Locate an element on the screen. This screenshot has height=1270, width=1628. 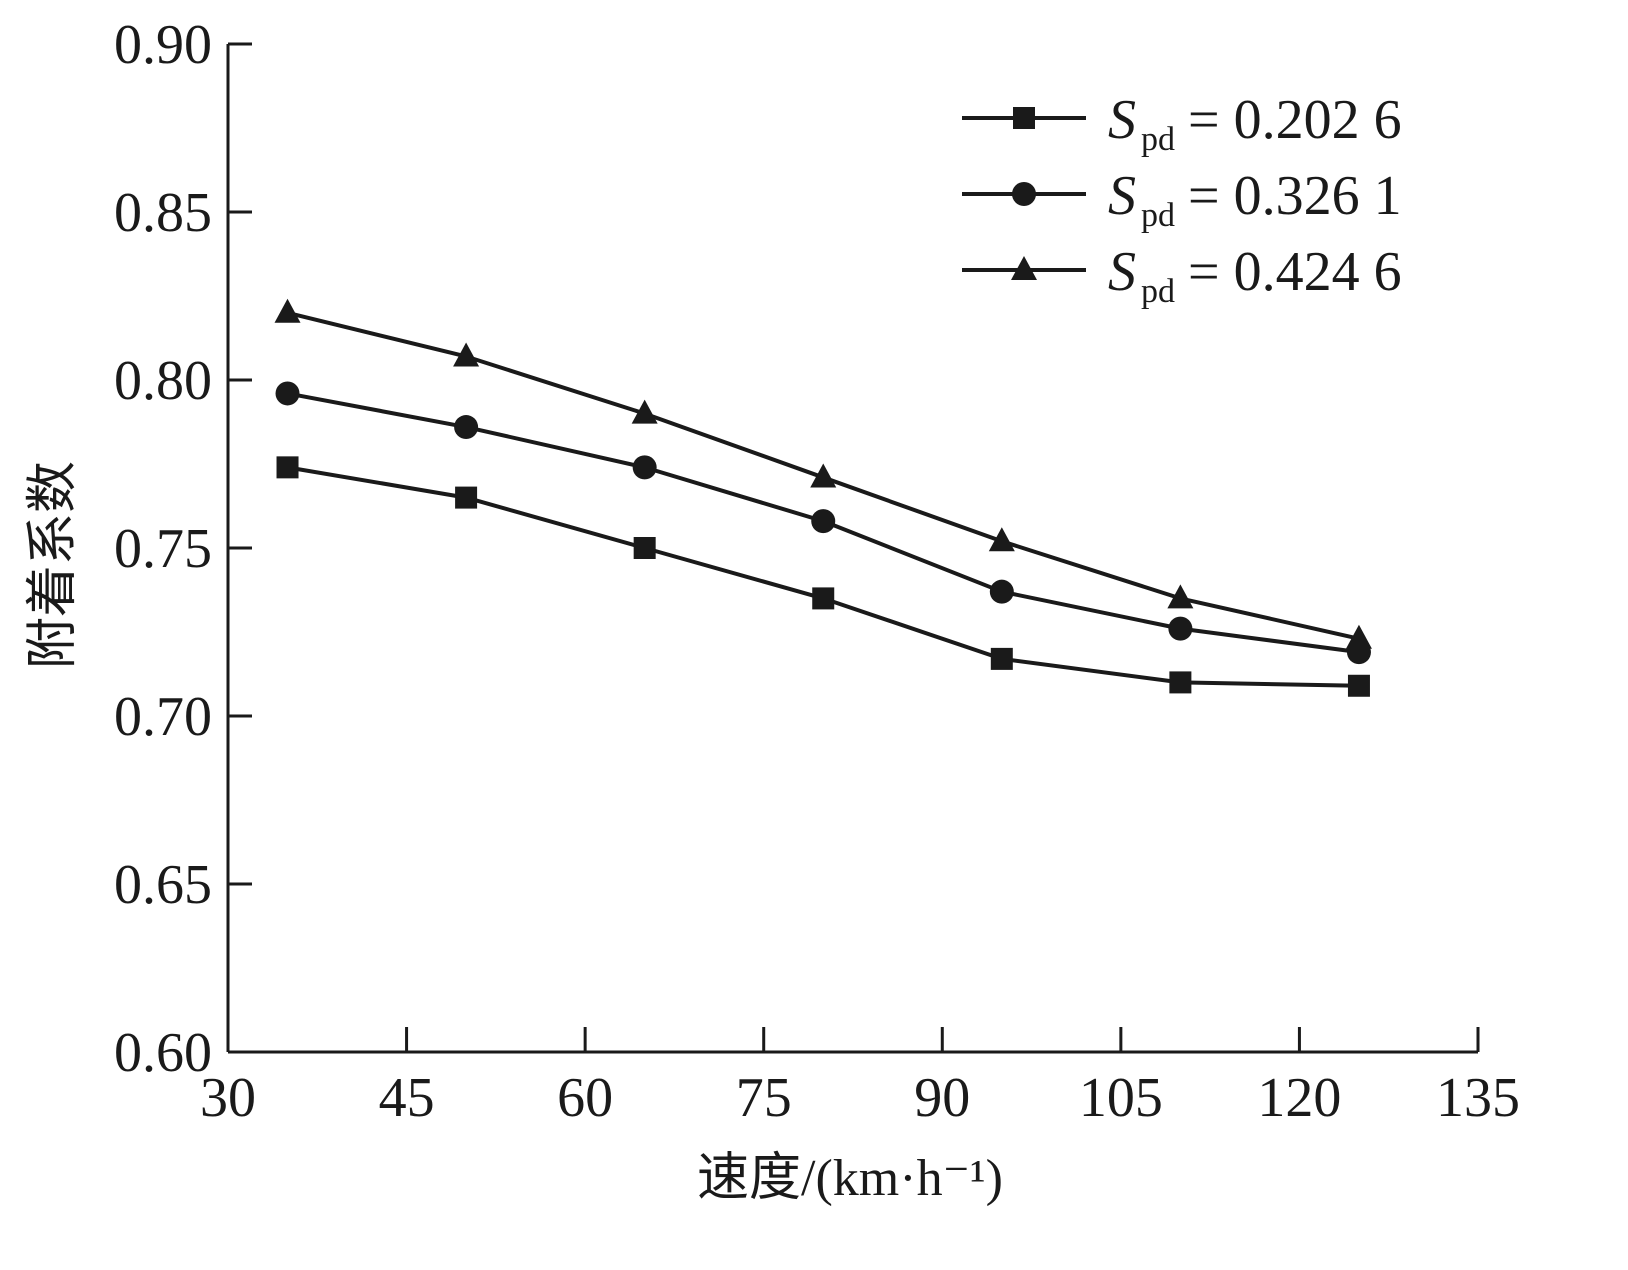
series-square is located at coordinates (823, 576).